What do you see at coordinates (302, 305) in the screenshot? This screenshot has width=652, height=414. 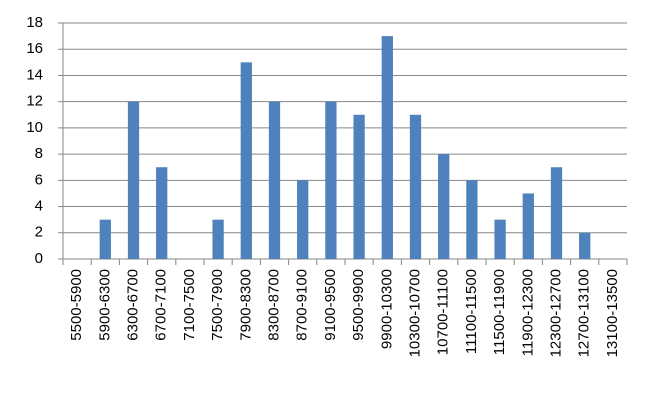 I see `x-tick-label: 8700-9100` at bounding box center [302, 305].